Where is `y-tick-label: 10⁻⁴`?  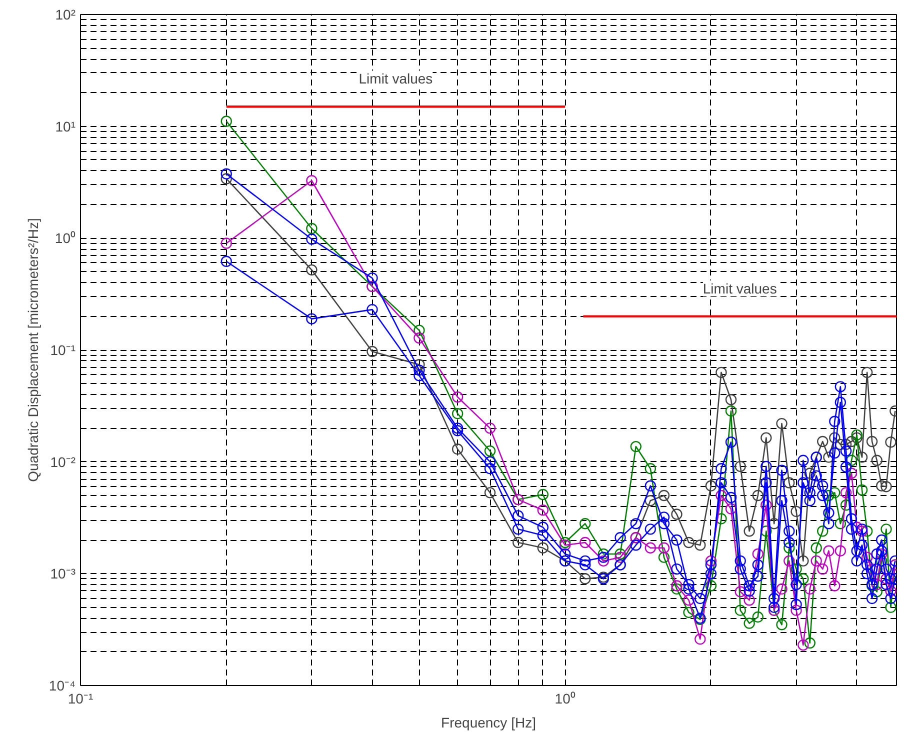 y-tick-label: 10⁻⁴ is located at coordinates (62, 686).